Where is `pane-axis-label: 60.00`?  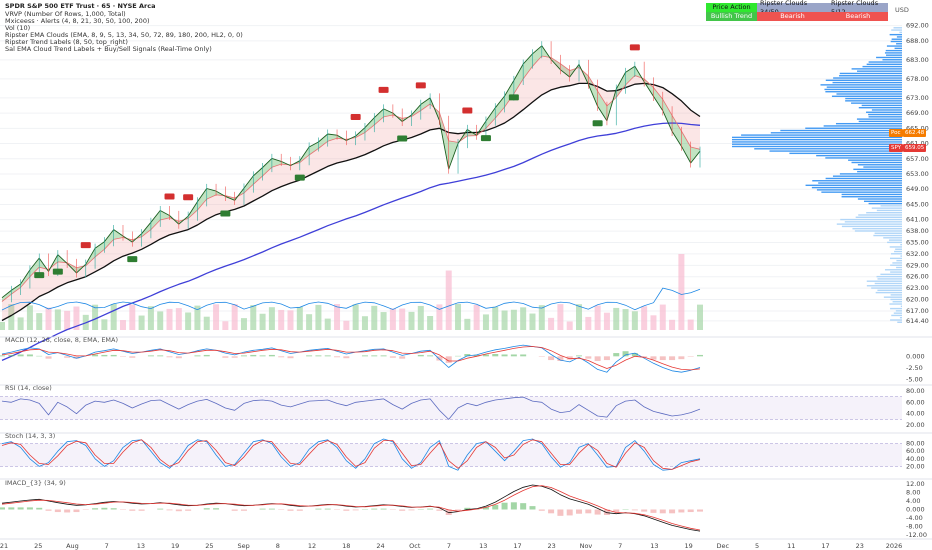 pane-axis-label: 60.00 is located at coordinates (915, 451).